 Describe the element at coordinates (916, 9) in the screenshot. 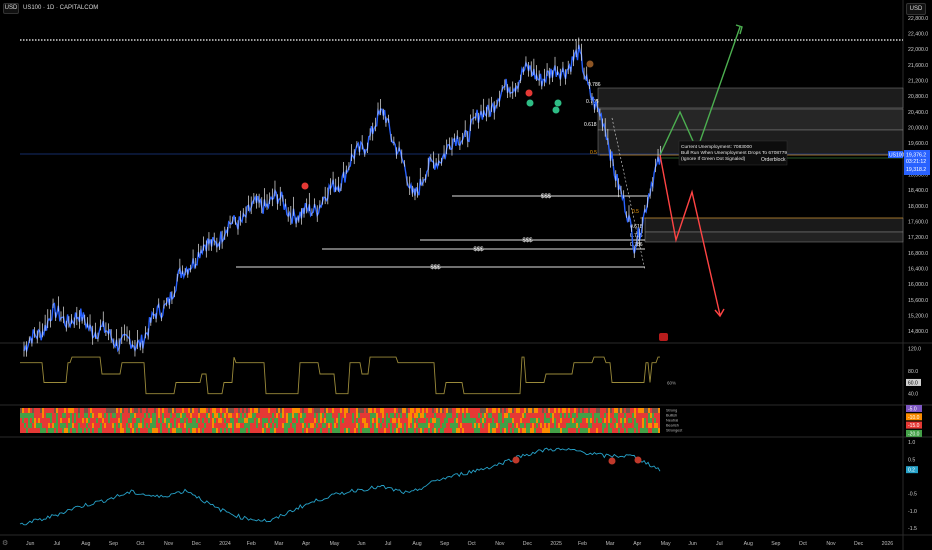

I see `currency-right-button: USD` at that location.